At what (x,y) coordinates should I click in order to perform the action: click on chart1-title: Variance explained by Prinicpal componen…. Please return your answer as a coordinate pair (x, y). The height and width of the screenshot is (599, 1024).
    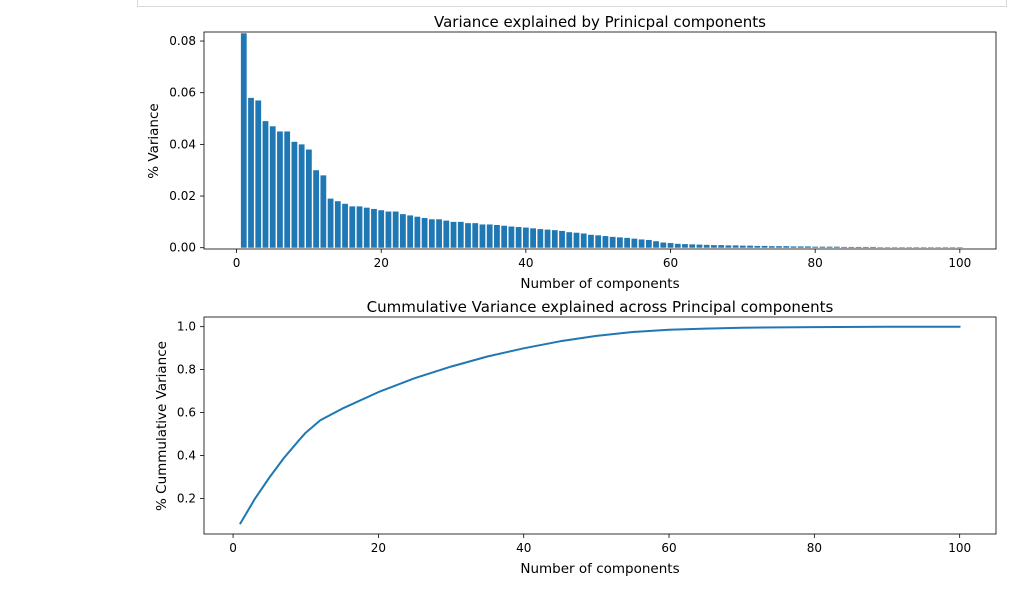
    Looking at the image, I should click on (600, 22).